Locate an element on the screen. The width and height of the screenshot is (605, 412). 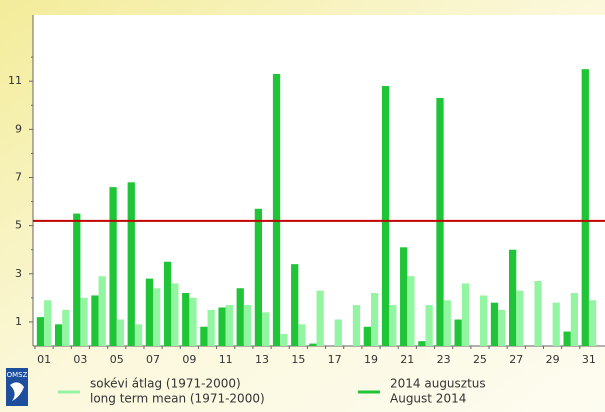
x-tick-label: 07 is located at coordinates (153, 359).